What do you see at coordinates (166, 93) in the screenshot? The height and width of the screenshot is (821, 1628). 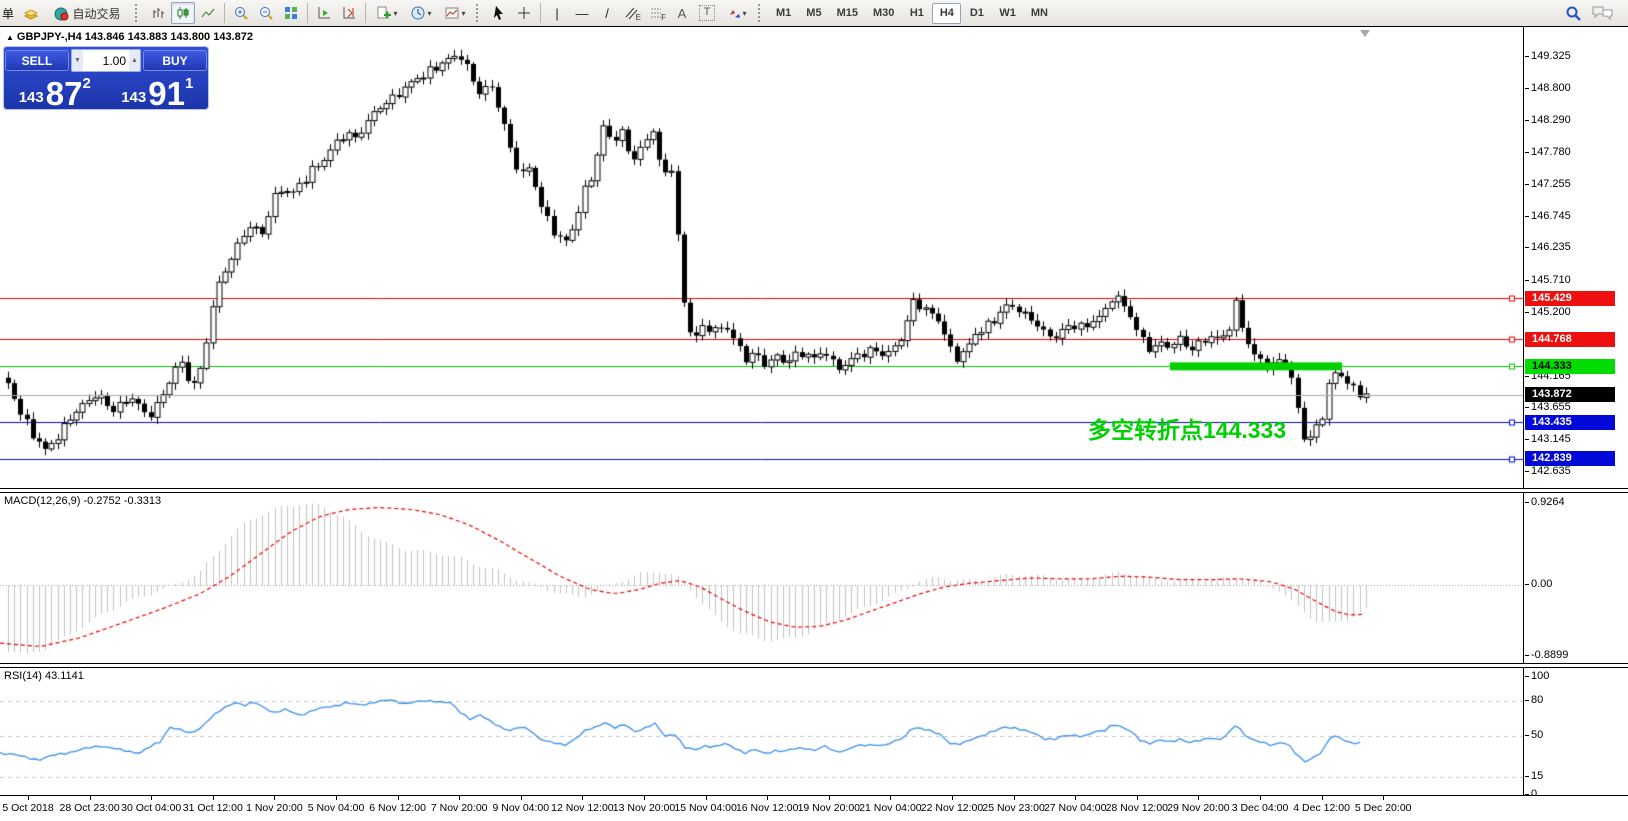 I see `buy-price-pips: 91` at bounding box center [166, 93].